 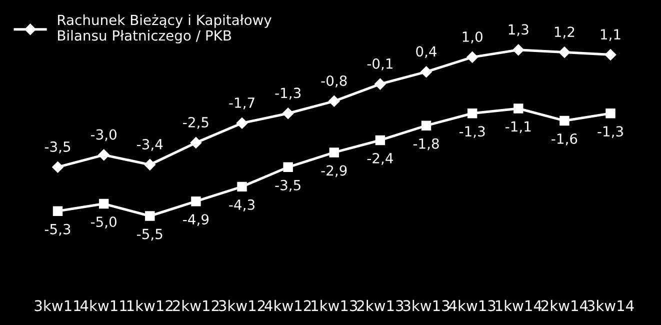 What do you see at coordinates (335, 306) in the screenshot?
I see `x-tick-label: 1kw13` at bounding box center [335, 306].